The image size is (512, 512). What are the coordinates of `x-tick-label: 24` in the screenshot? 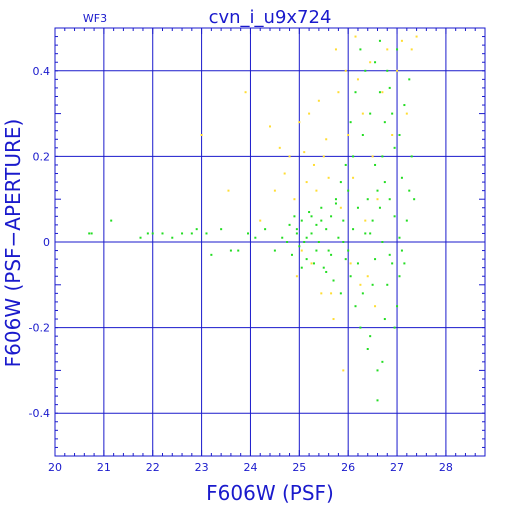 It's located at (250, 467).